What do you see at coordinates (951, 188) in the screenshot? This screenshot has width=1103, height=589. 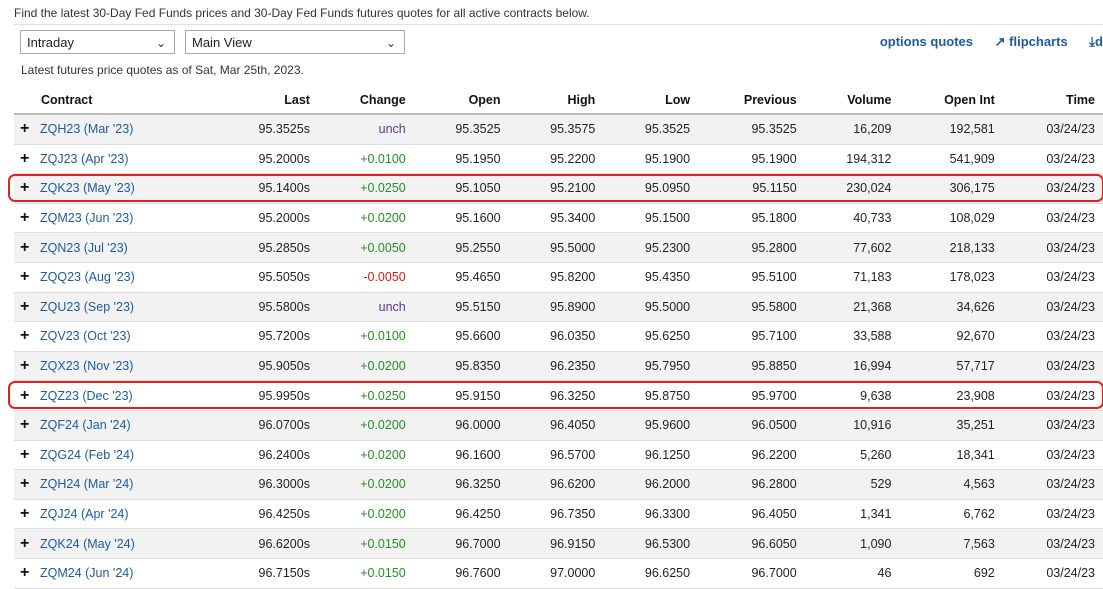 I see `openint-cell: 306,175` at bounding box center [951, 188].